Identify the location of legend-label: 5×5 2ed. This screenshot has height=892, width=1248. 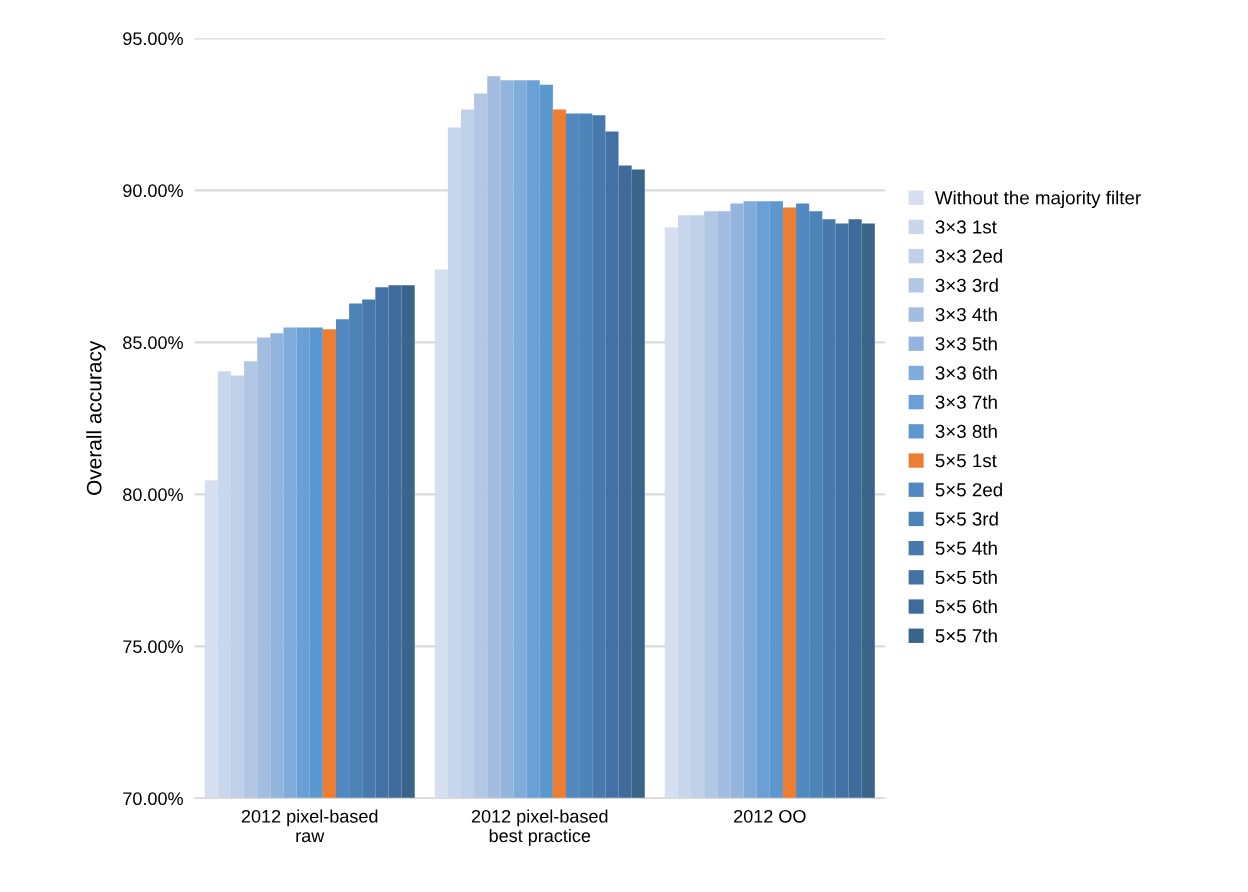
(968, 489).